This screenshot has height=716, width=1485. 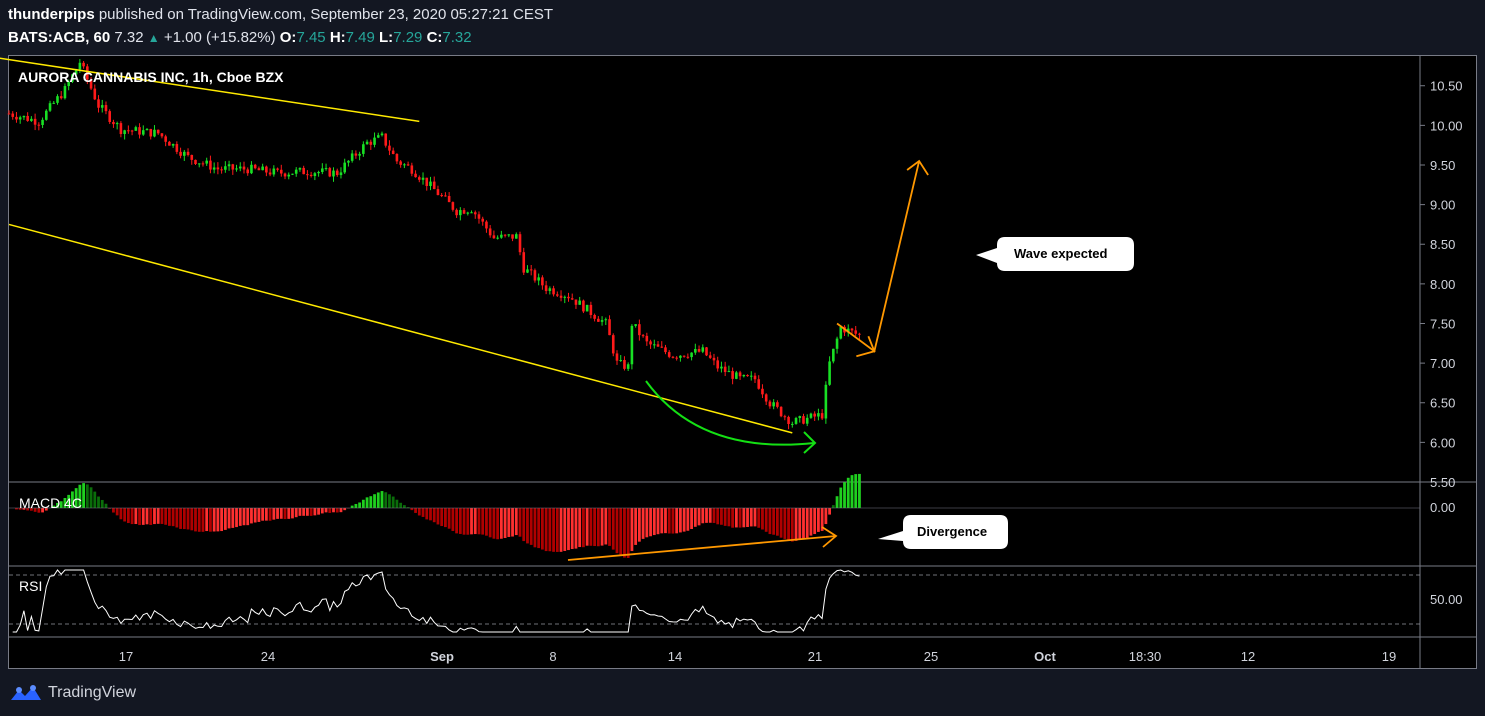 What do you see at coordinates (457, 37) in the screenshot?
I see `close-value: 7.32` at bounding box center [457, 37].